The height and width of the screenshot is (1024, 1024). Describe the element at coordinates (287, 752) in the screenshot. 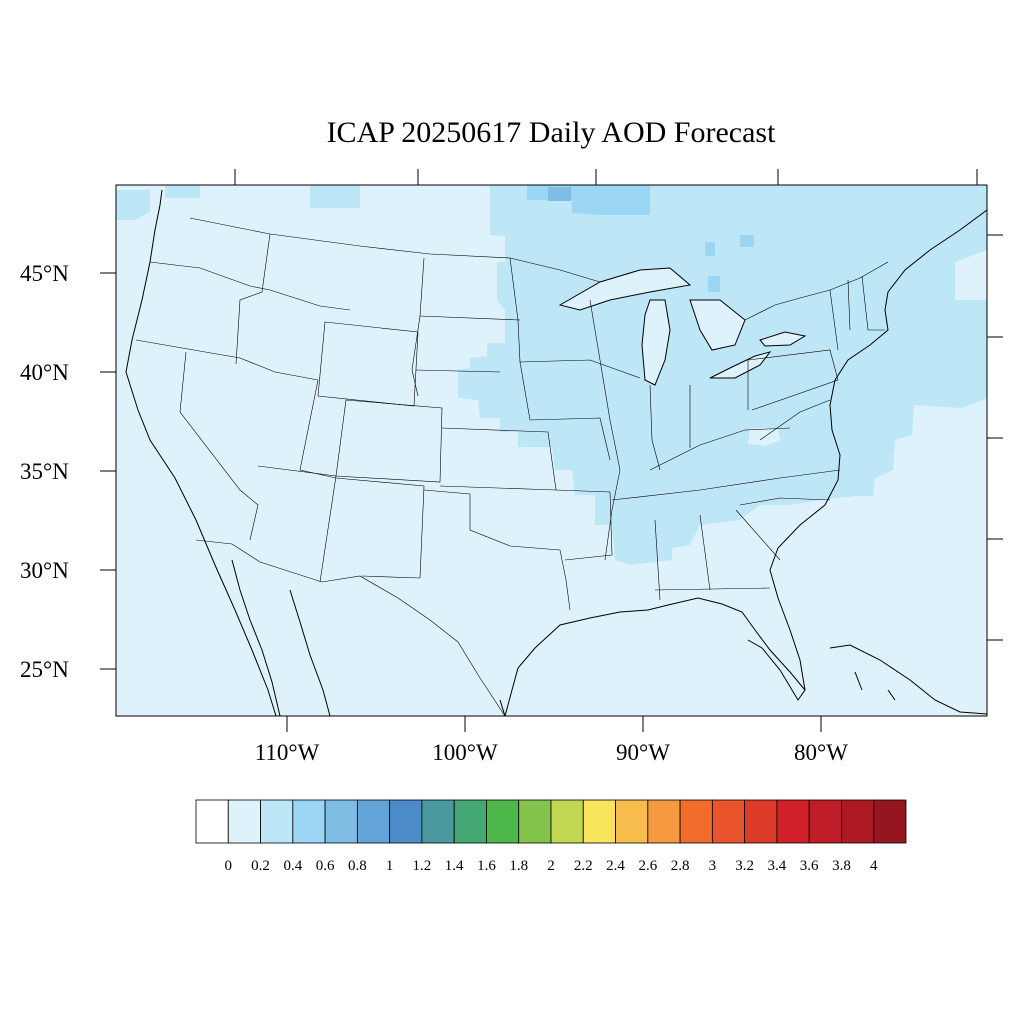

I see `lon-label: 110°W` at that location.